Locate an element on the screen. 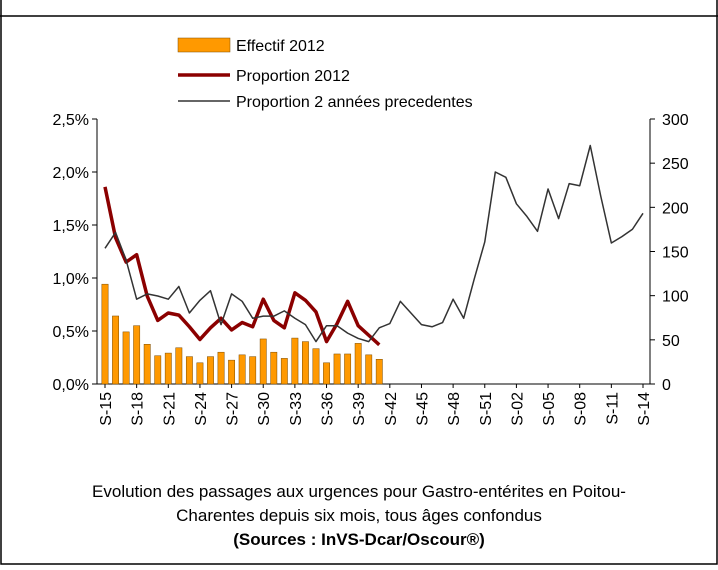  x-tick-label: S-11 is located at coordinates (612, 408).